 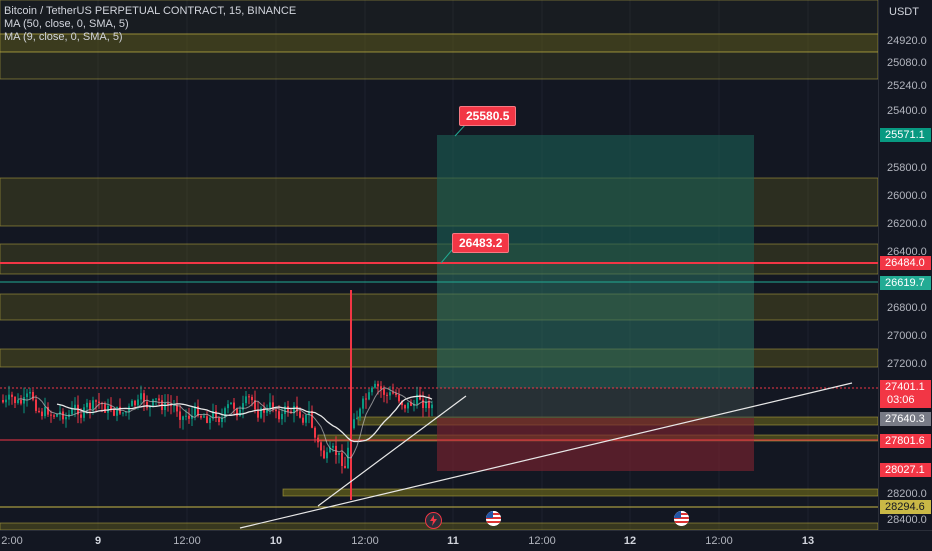 What do you see at coordinates (244, 419) in the screenshot?
I see `ma50-line` at bounding box center [244, 419].